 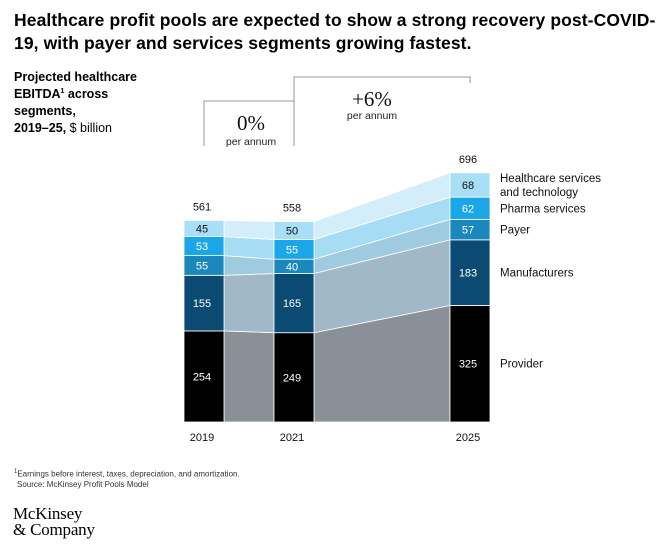 I want to click on data-label-healthcare-services-and-technology-2019: 45, so click(x=202, y=230).